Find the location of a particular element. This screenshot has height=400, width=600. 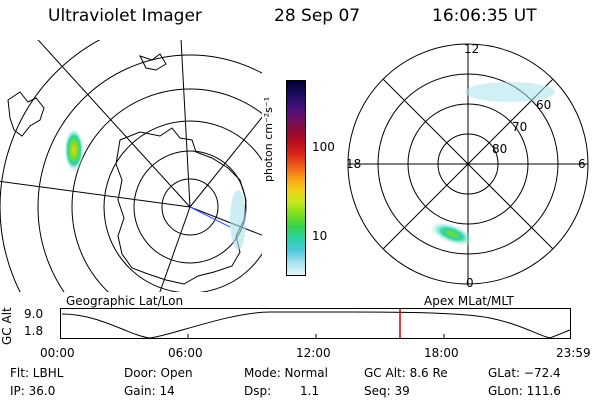

status-dsp: Dsp: is located at coordinates (258, 391).